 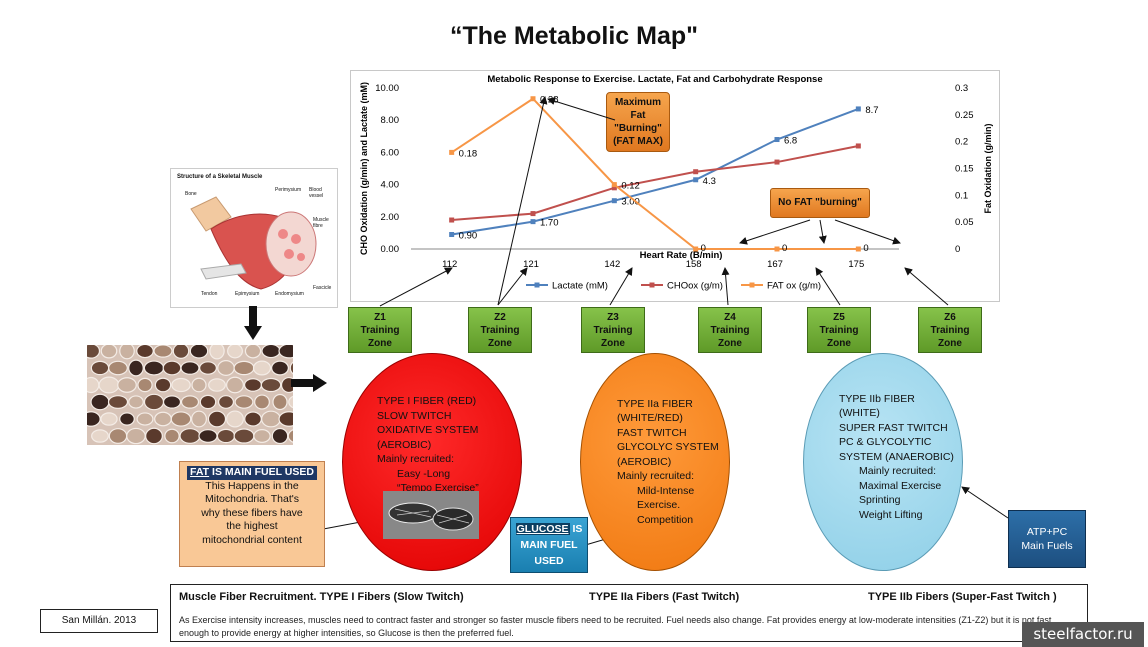 I want to click on glucose-title-rest: IS, so click(x=576, y=529).